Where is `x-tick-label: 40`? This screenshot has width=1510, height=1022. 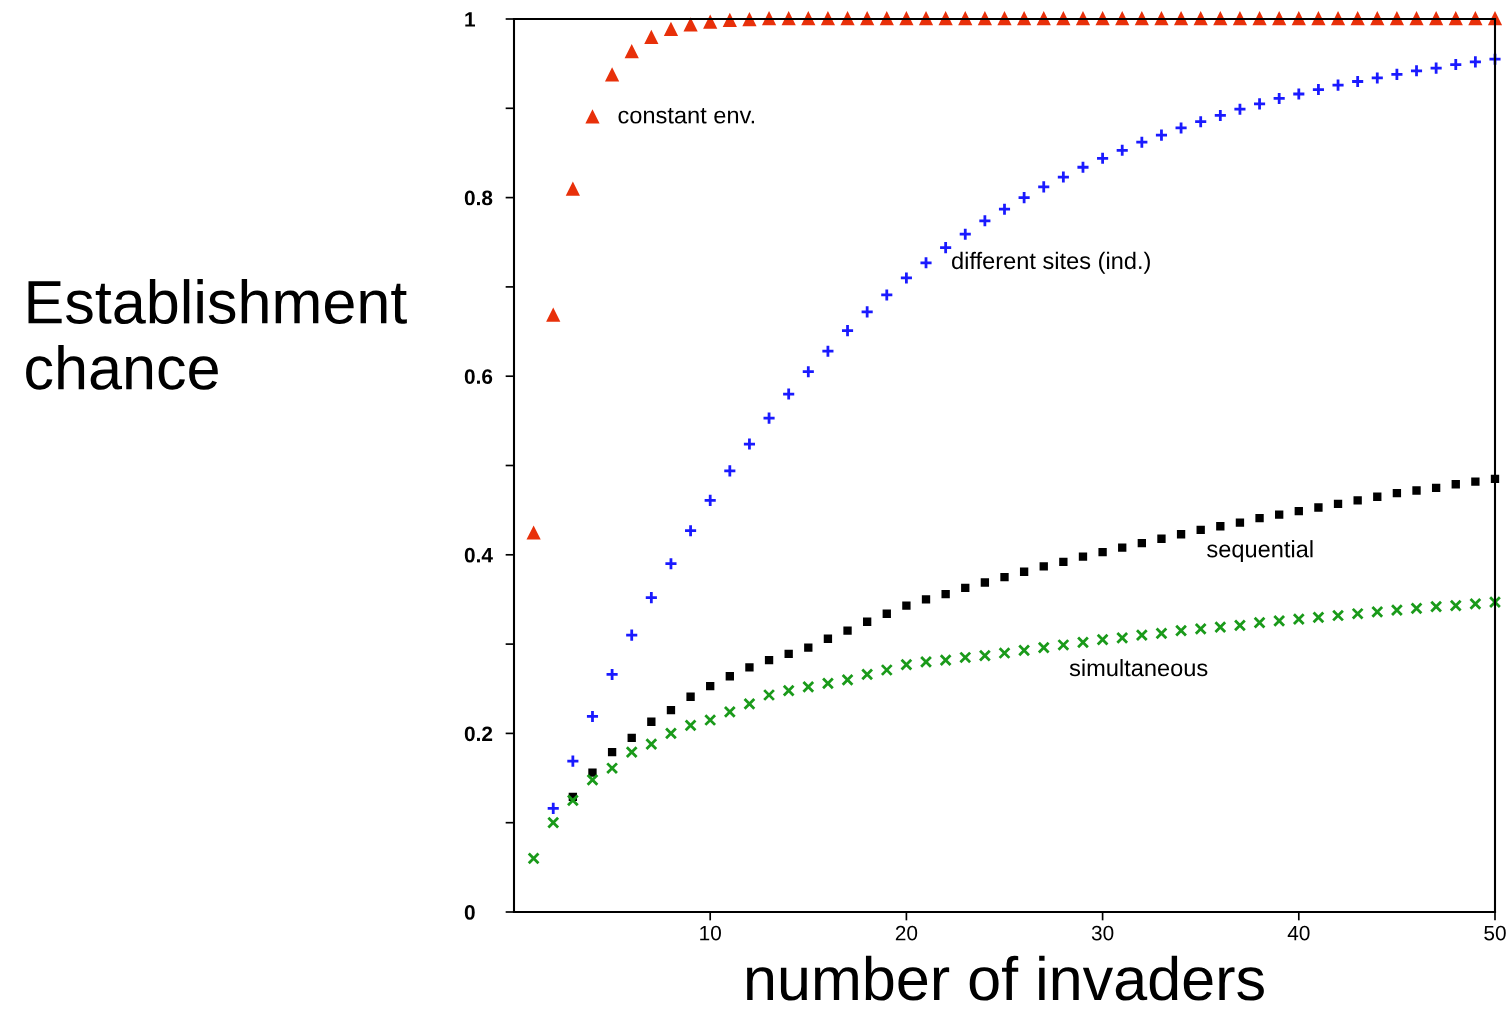 x-tick-label: 40 is located at coordinates (1298, 933).